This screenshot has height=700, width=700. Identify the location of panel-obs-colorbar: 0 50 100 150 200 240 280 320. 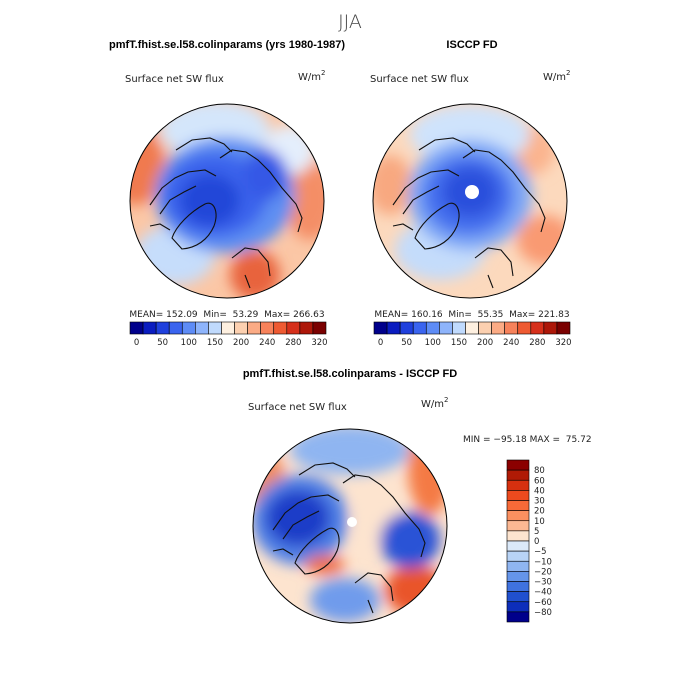
(472, 334).